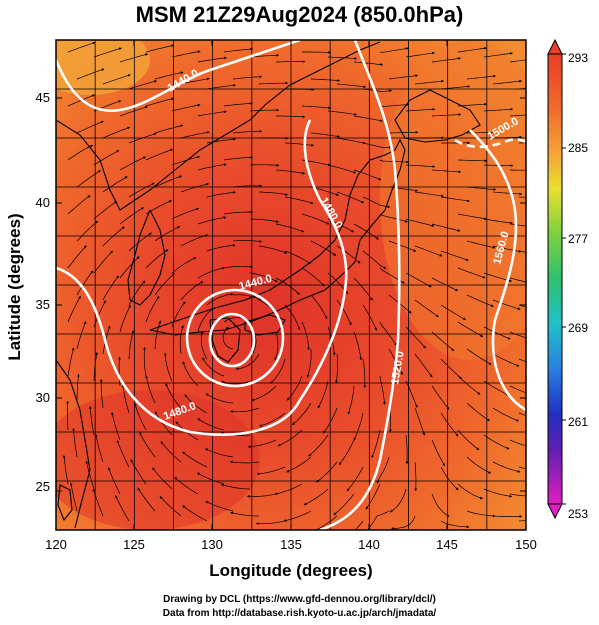  I want to click on colorbar-label: 277, so click(578, 239).